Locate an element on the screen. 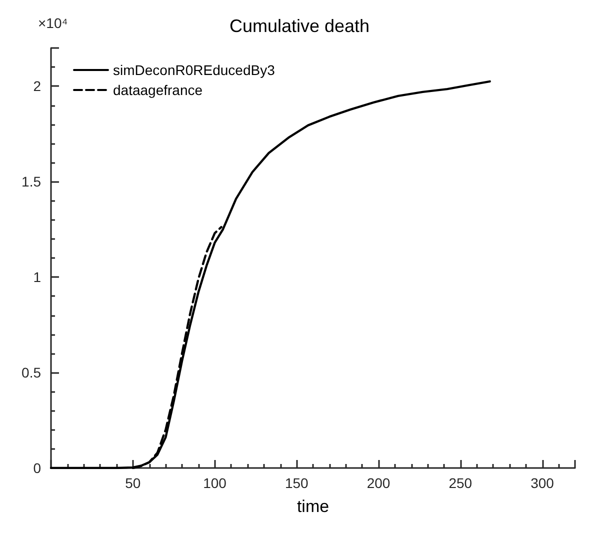  x-tick-label: 100 is located at coordinates (215, 483).